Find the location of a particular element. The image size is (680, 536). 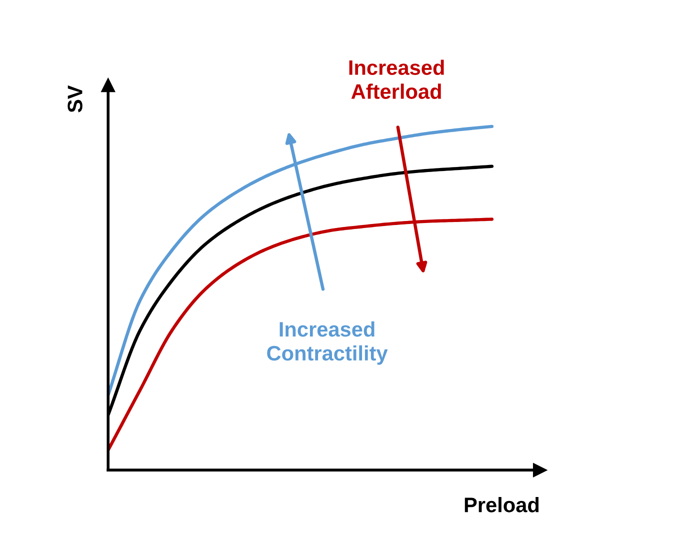

text: Increased Afterload is located at coordinates (396, 79).